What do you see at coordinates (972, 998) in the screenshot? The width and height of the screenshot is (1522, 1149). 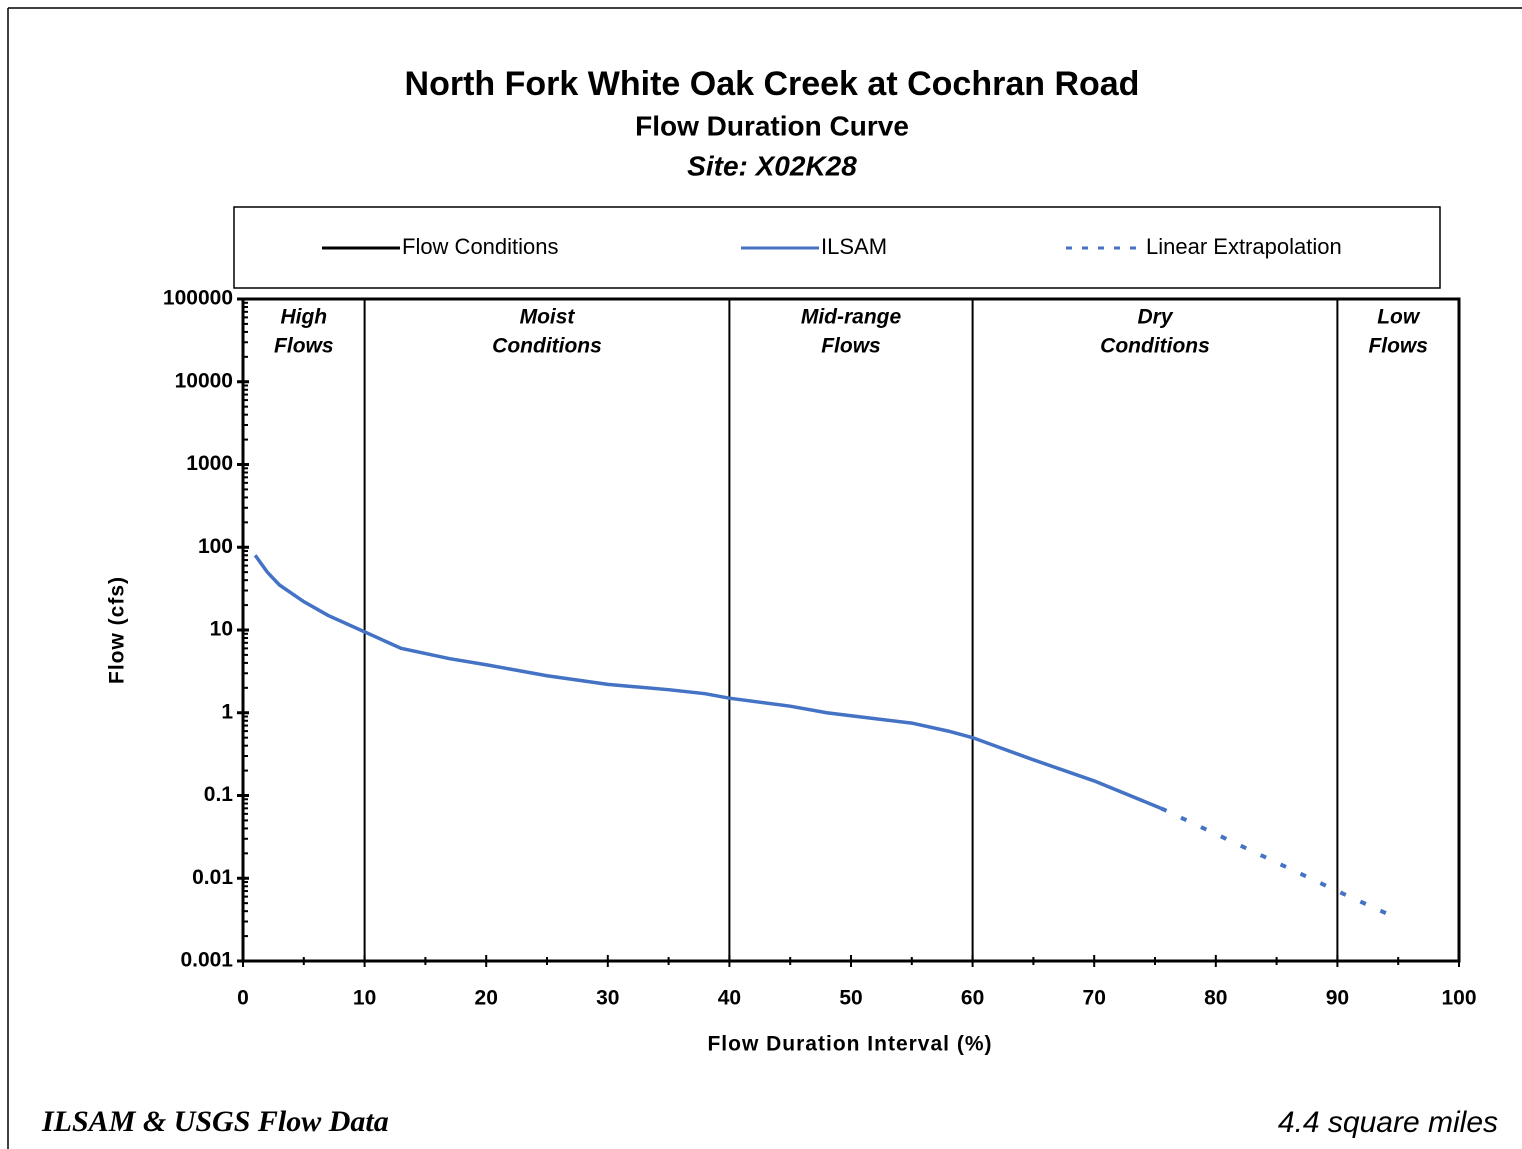 I see `x-tick-label: 60` at bounding box center [972, 998].